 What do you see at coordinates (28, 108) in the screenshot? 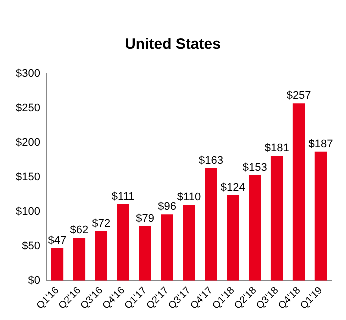
I see `y-tick-label: $250` at bounding box center [28, 108].